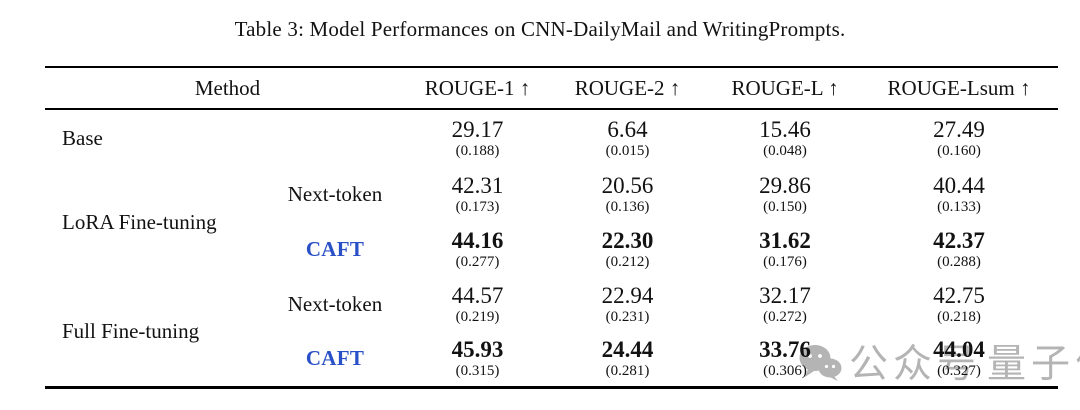 This screenshot has height=410, width=1080. What do you see at coordinates (478, 88) in the screenshot?
I see `header-cell-rouge1: ROUGE-1 ↑` at bounding box center [478, 88].